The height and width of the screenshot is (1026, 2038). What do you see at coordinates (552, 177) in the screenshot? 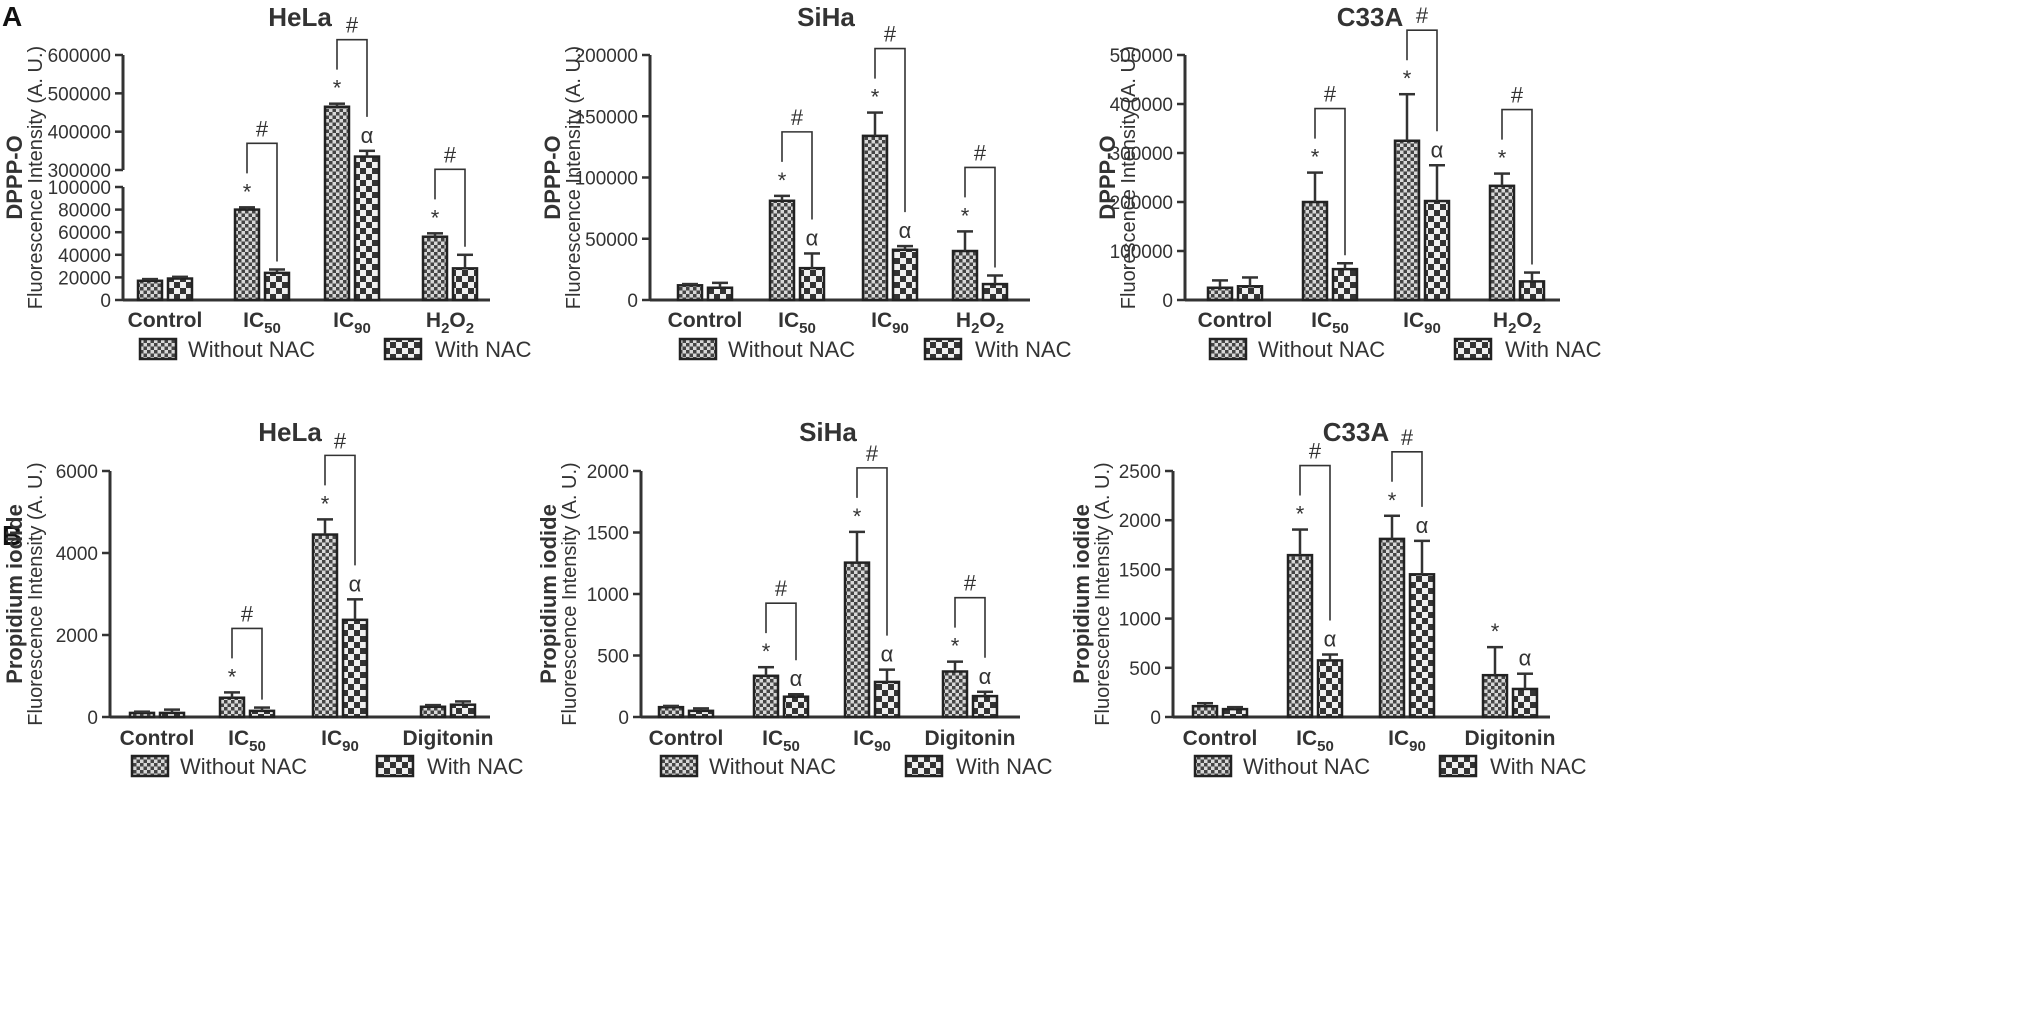
I see `y-axis-label: DPPP-O` at bounding box center [552, 177].